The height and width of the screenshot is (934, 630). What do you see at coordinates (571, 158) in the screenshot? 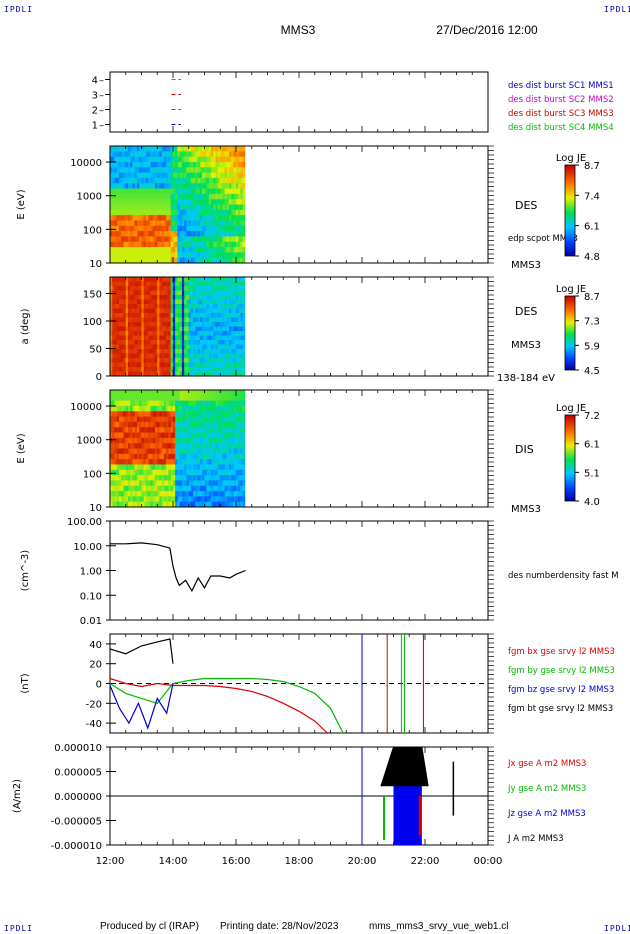
I see `colorbar-title-1: Log JE` at bounding box center [571, 158].